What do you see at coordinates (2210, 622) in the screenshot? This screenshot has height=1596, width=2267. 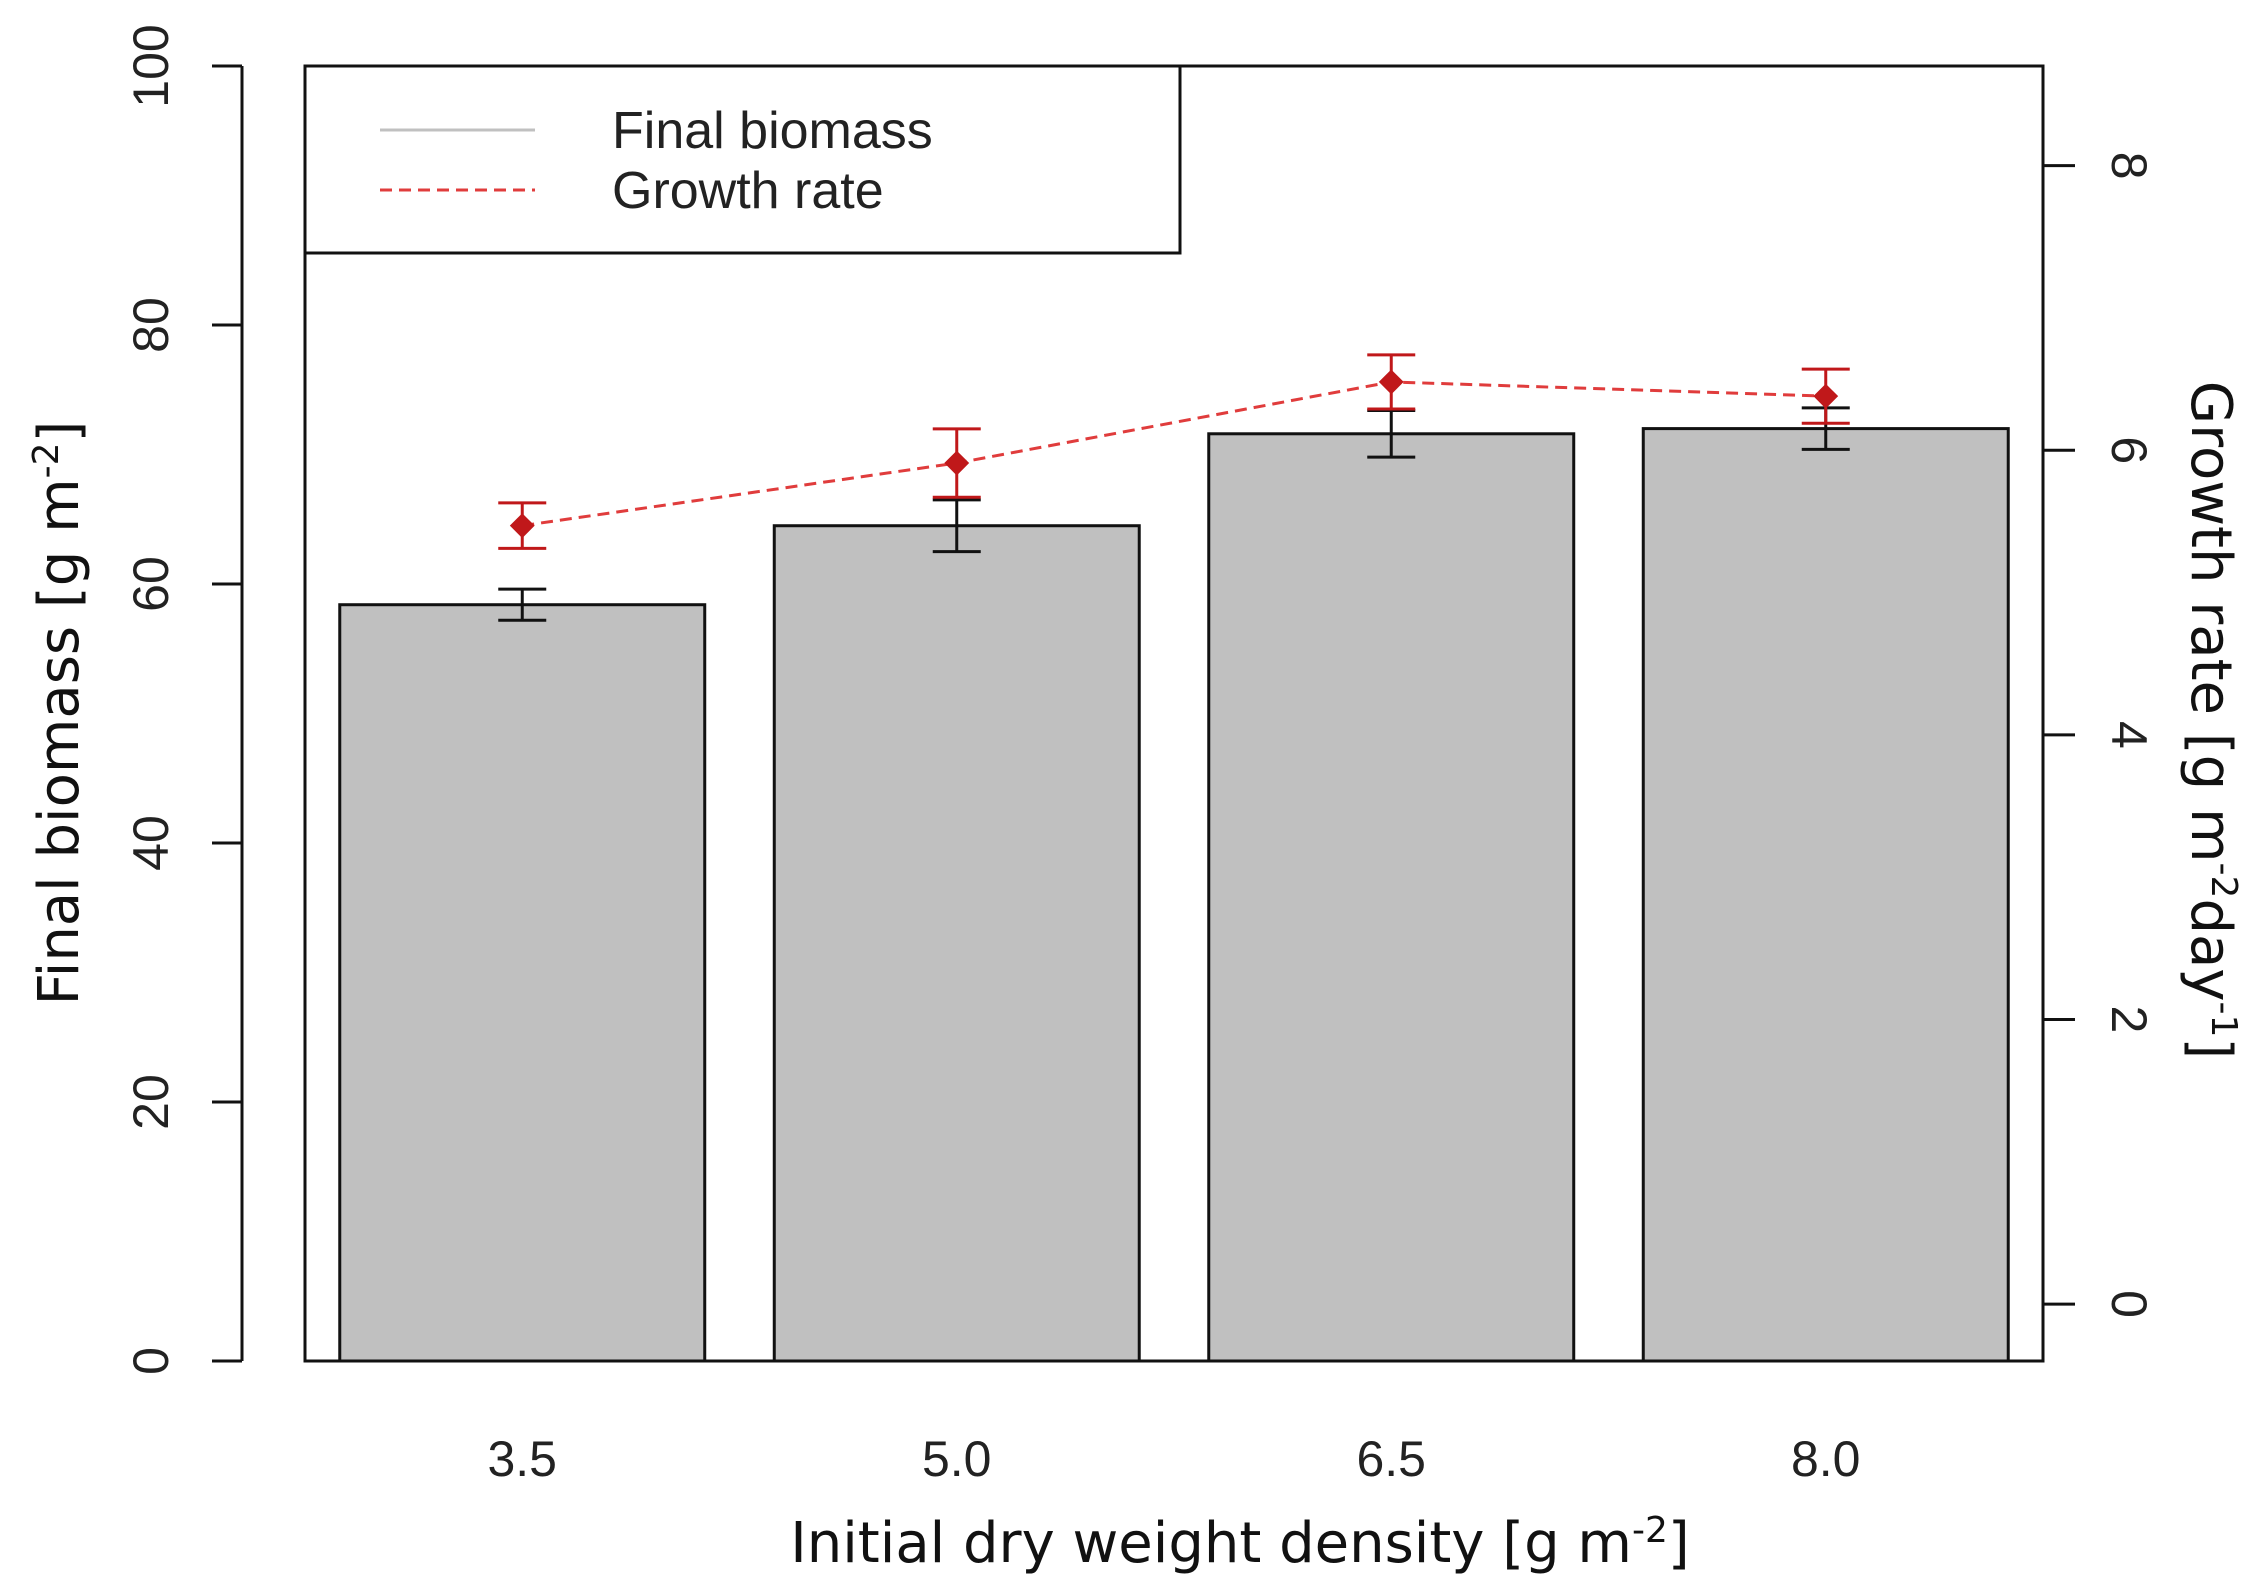 I see `y2-axis-title-part: Growth rate [g m` at bounding box center [2210, 622].